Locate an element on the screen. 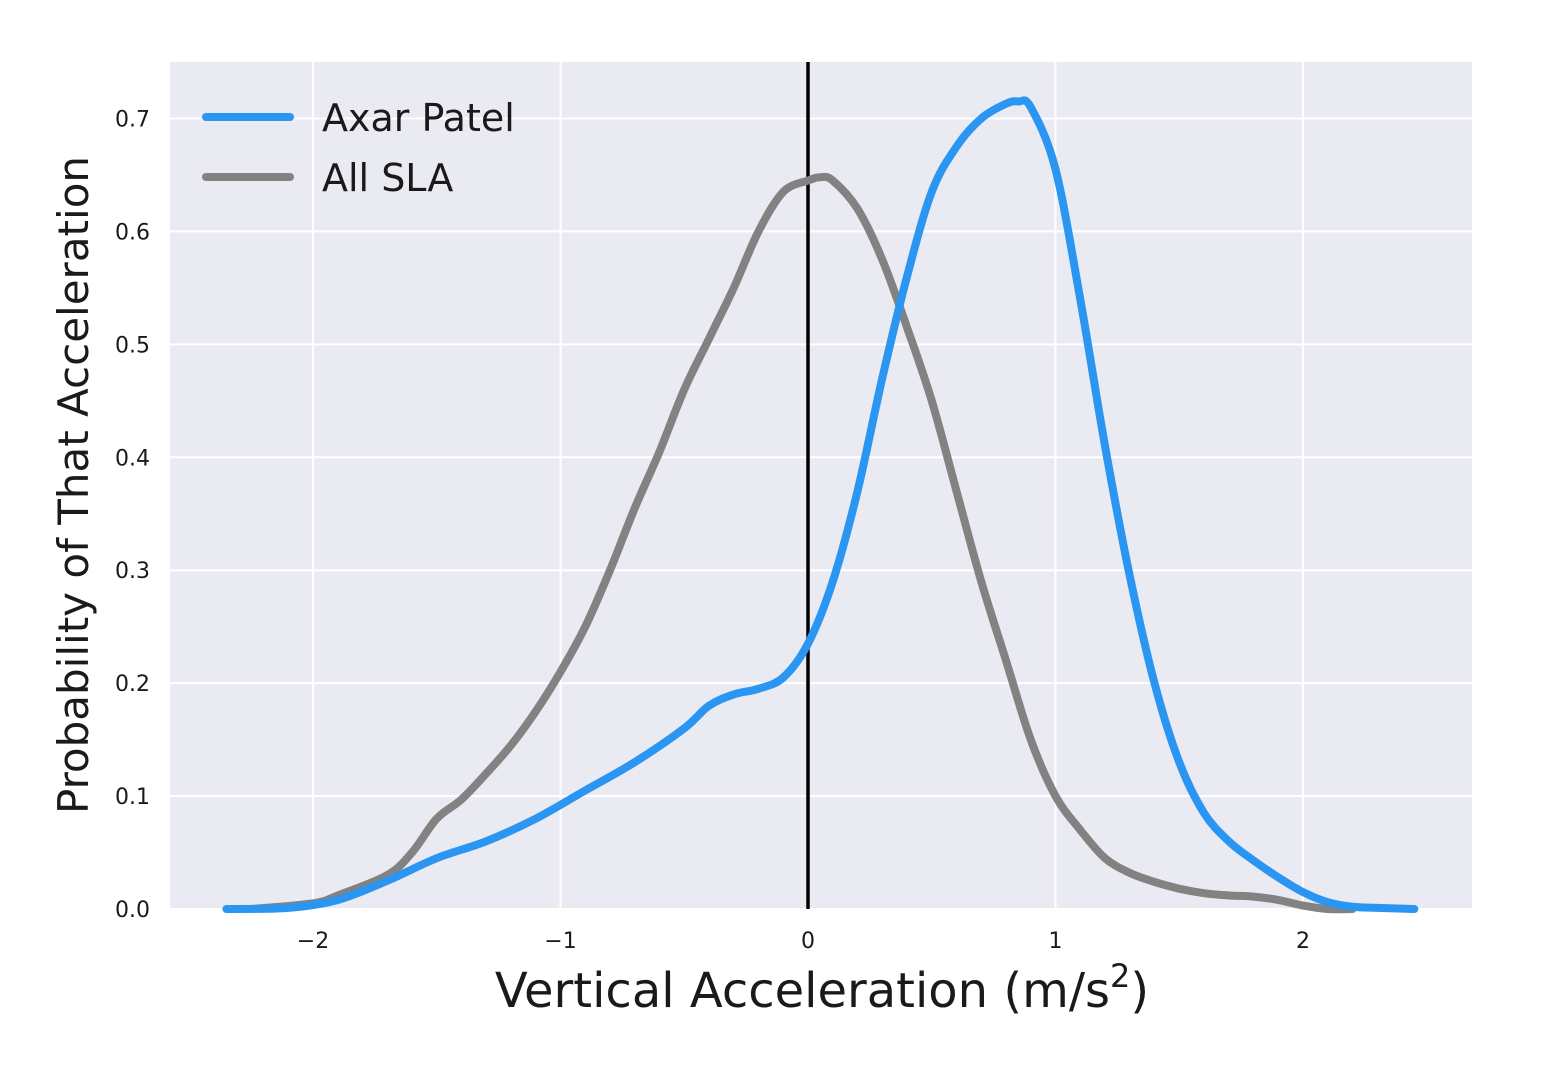 The height and width of the screenshot is (1066, 1564). y-tick-label: 0.3 is located at coordinates (132, 571).